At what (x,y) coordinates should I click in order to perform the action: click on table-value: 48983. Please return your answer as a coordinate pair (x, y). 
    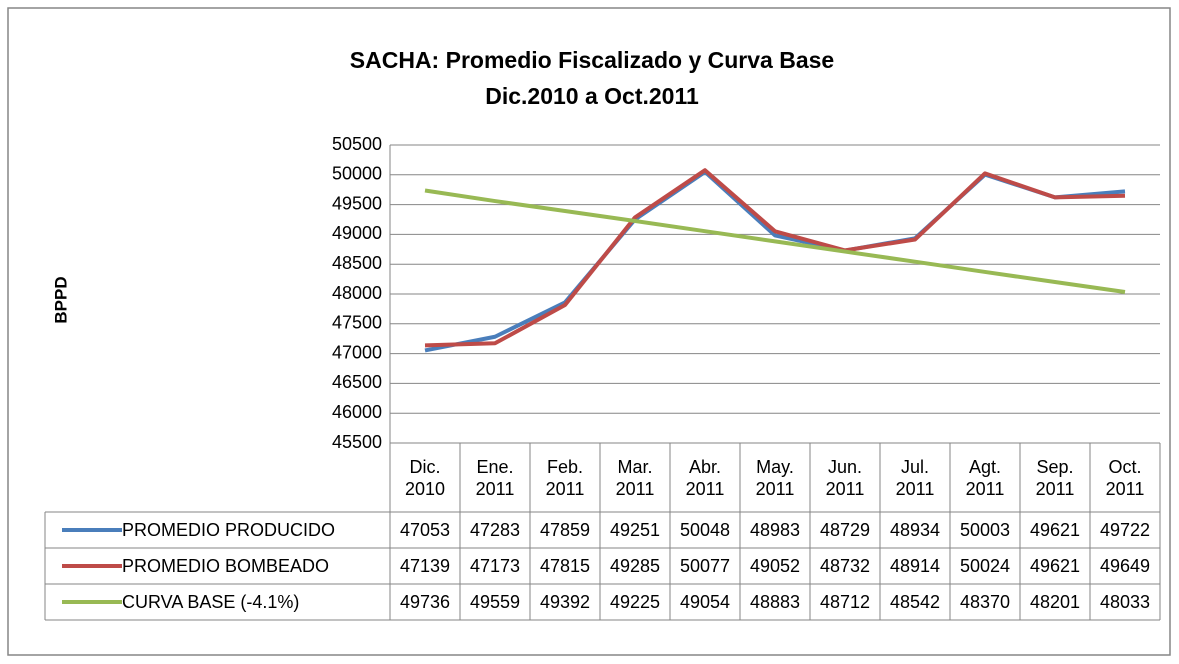
    Looking at the image, I should click on (775, 530).